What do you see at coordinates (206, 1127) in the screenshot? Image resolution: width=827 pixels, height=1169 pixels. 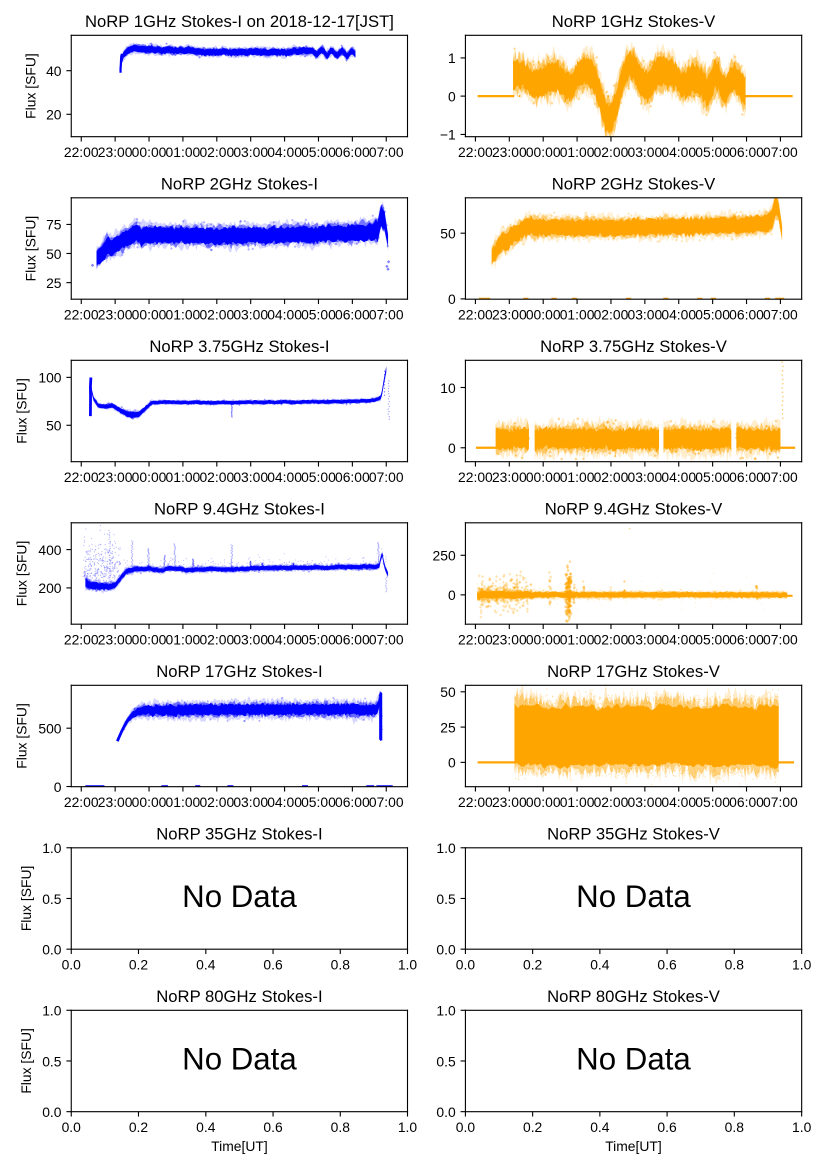 I see `svg-text: 0.4` at bounding box center [206, 1127].